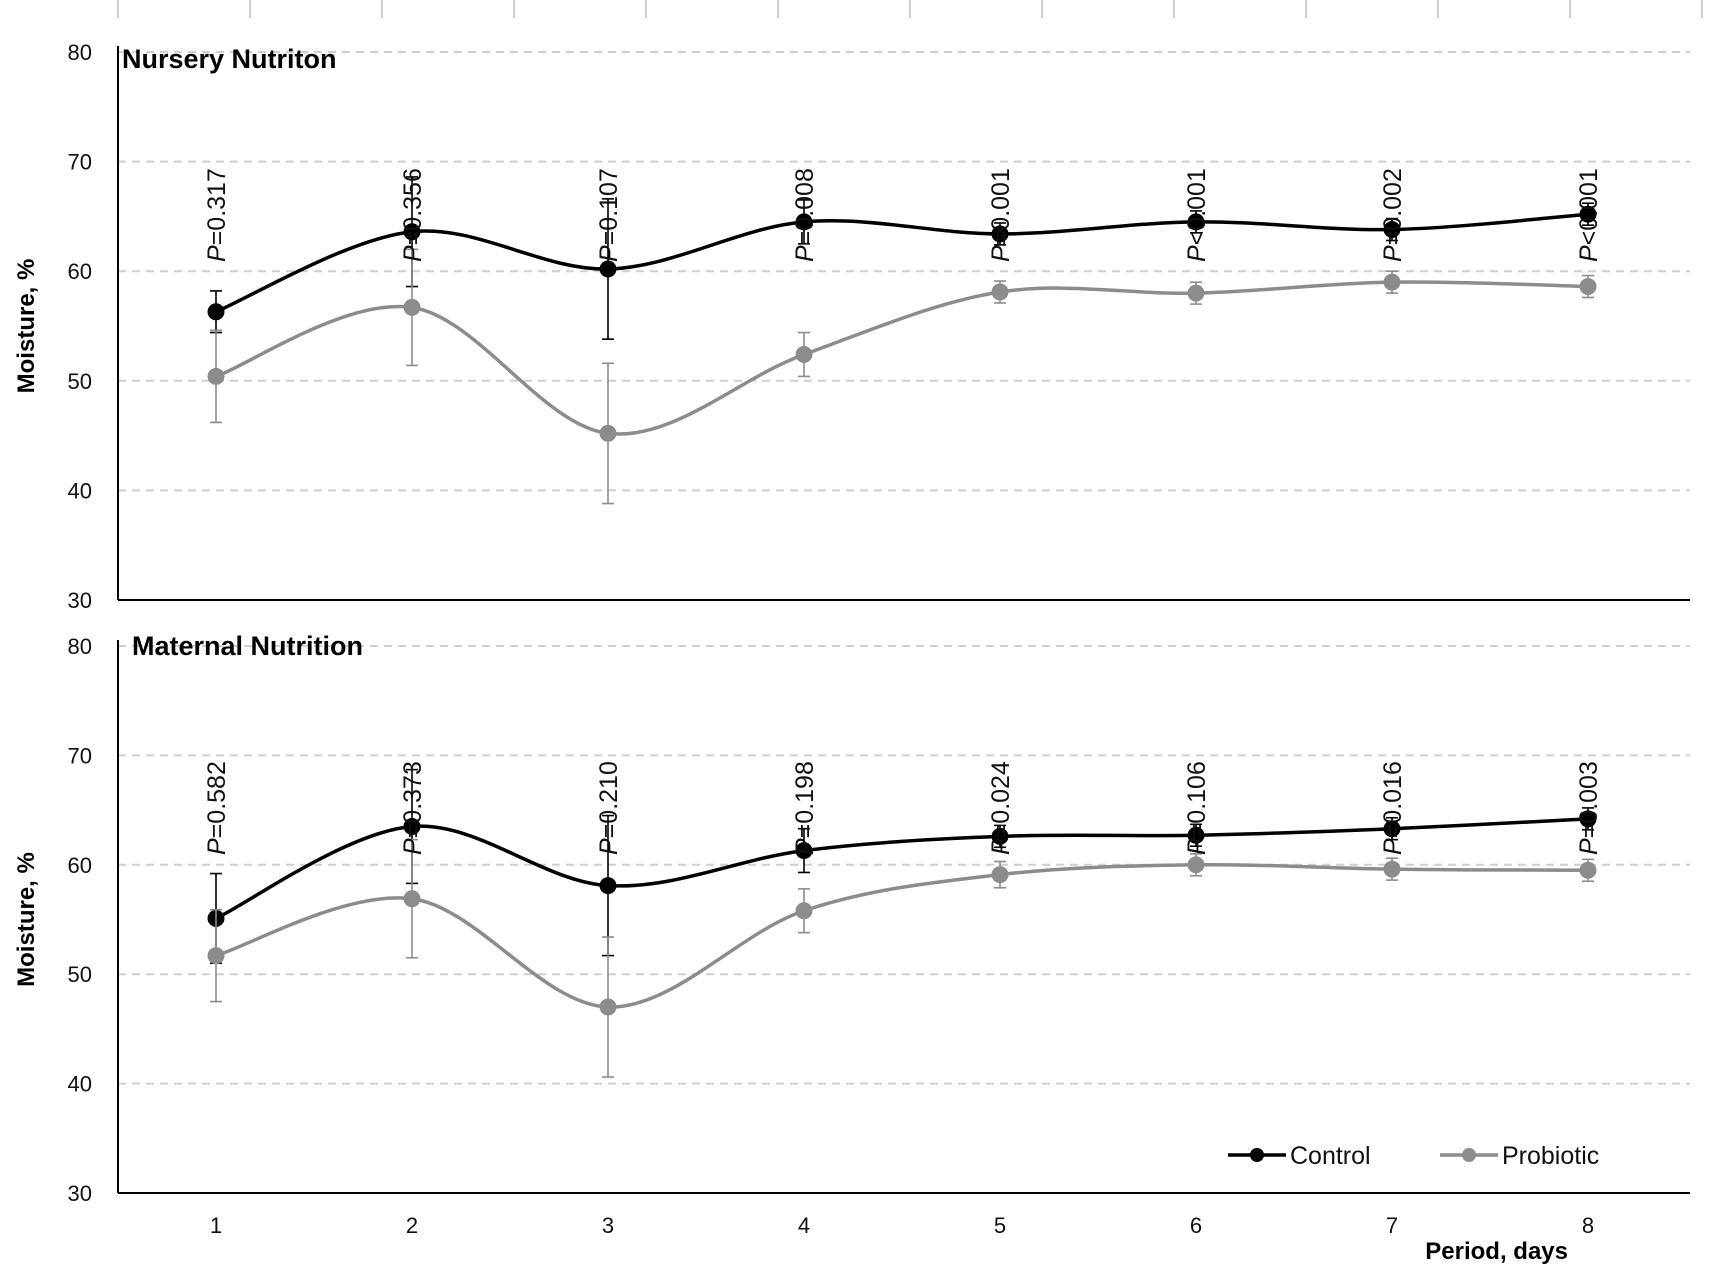  What do you see at coordinates (1257, 1155) in the screenshot?
I see `legend-marker-control` at bounding box center [1257, 1155].